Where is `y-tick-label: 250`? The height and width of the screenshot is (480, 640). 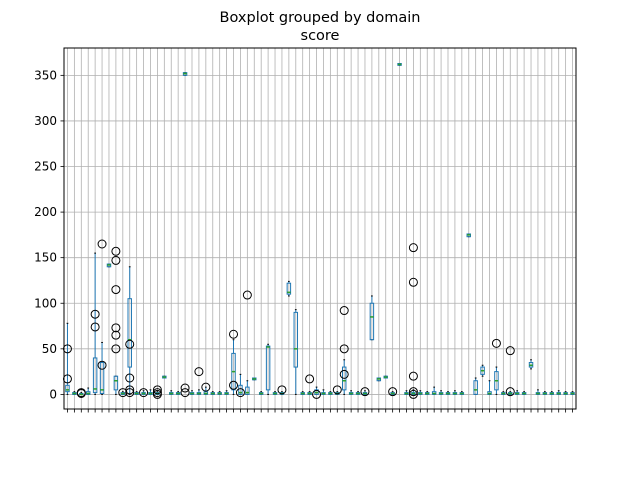
y-tick-label: 250 is located at coordinates (45, 167).